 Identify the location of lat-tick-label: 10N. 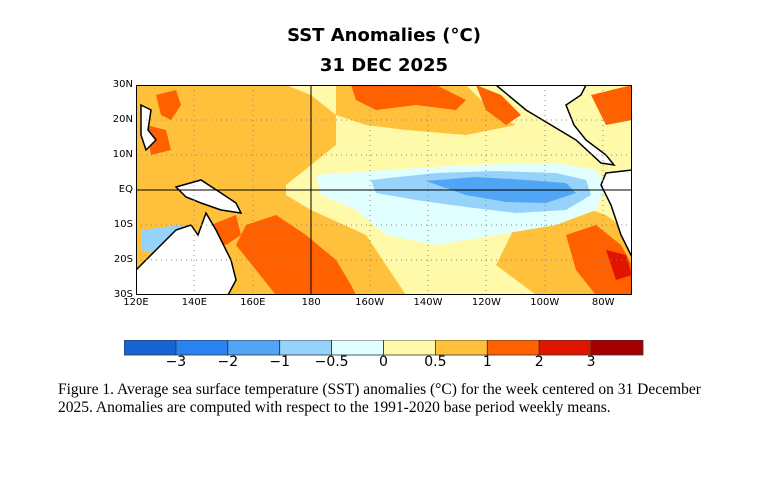
(122, 154).